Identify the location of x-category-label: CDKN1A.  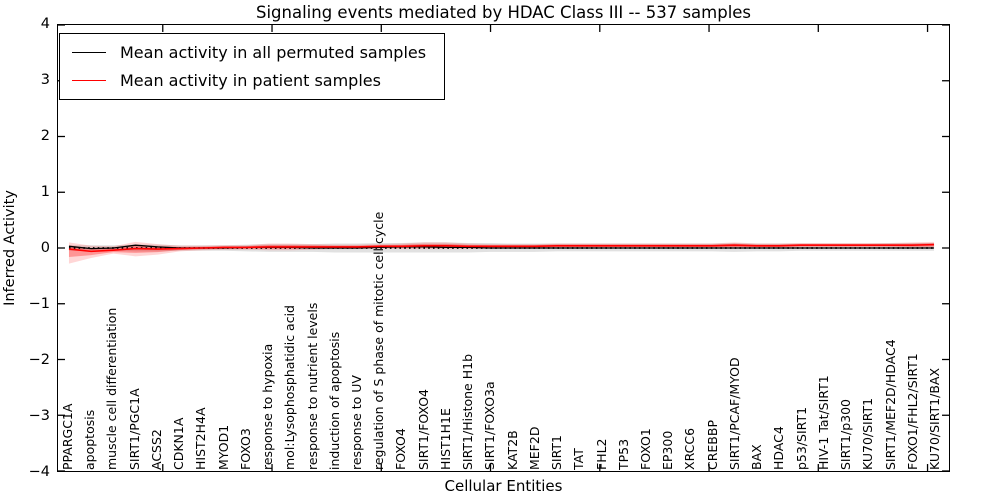
(179, 443).